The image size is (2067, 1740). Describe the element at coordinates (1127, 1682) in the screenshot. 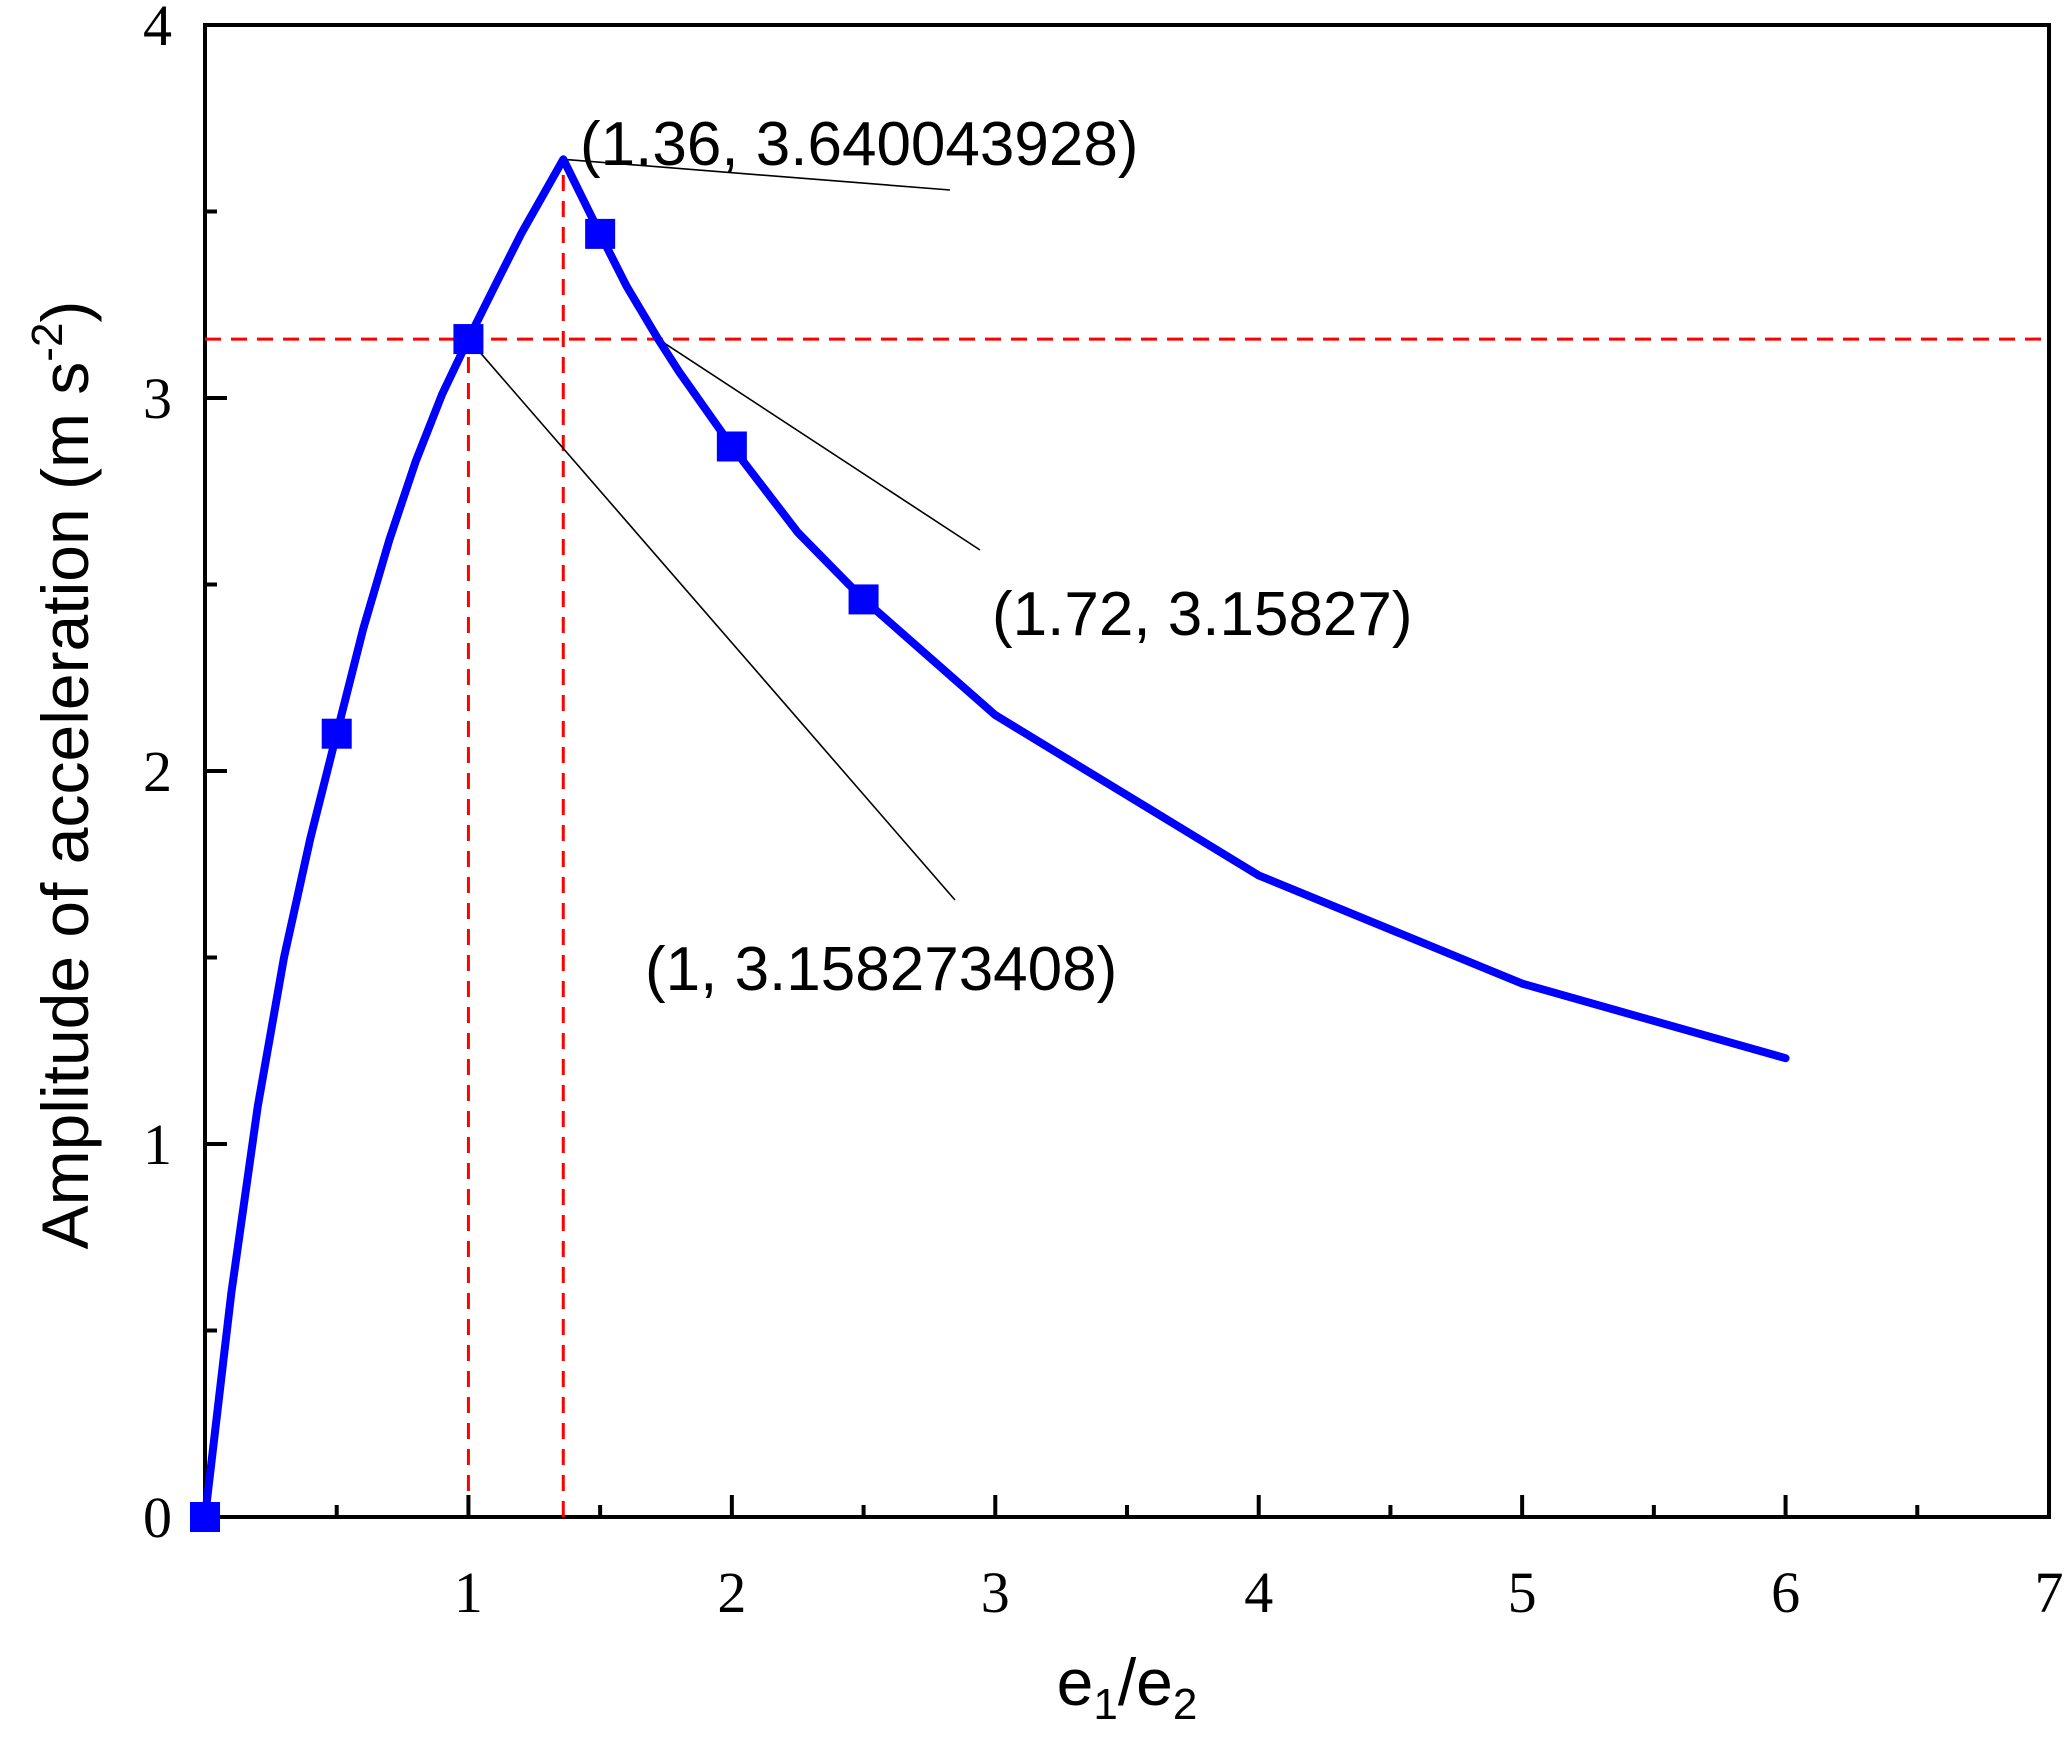

I see `x-title-slash: /` at that location.